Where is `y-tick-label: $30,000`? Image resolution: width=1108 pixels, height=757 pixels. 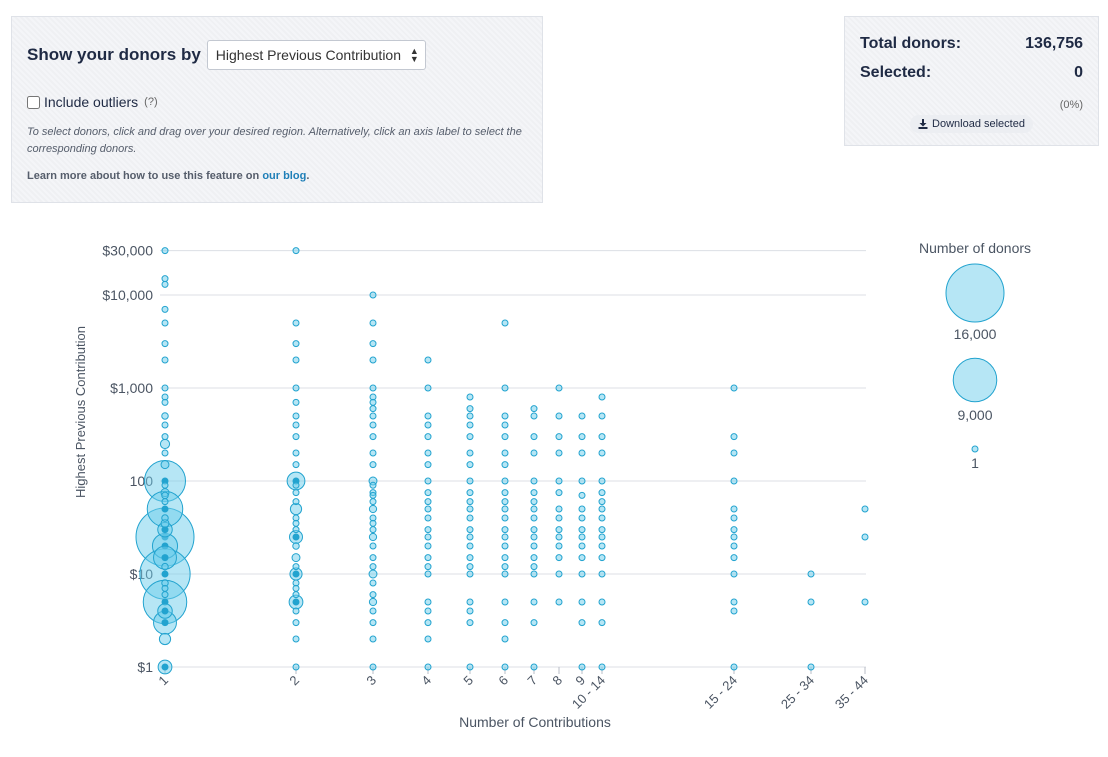 y-tick-label: $30,000 is located at coordinates (127, 251).